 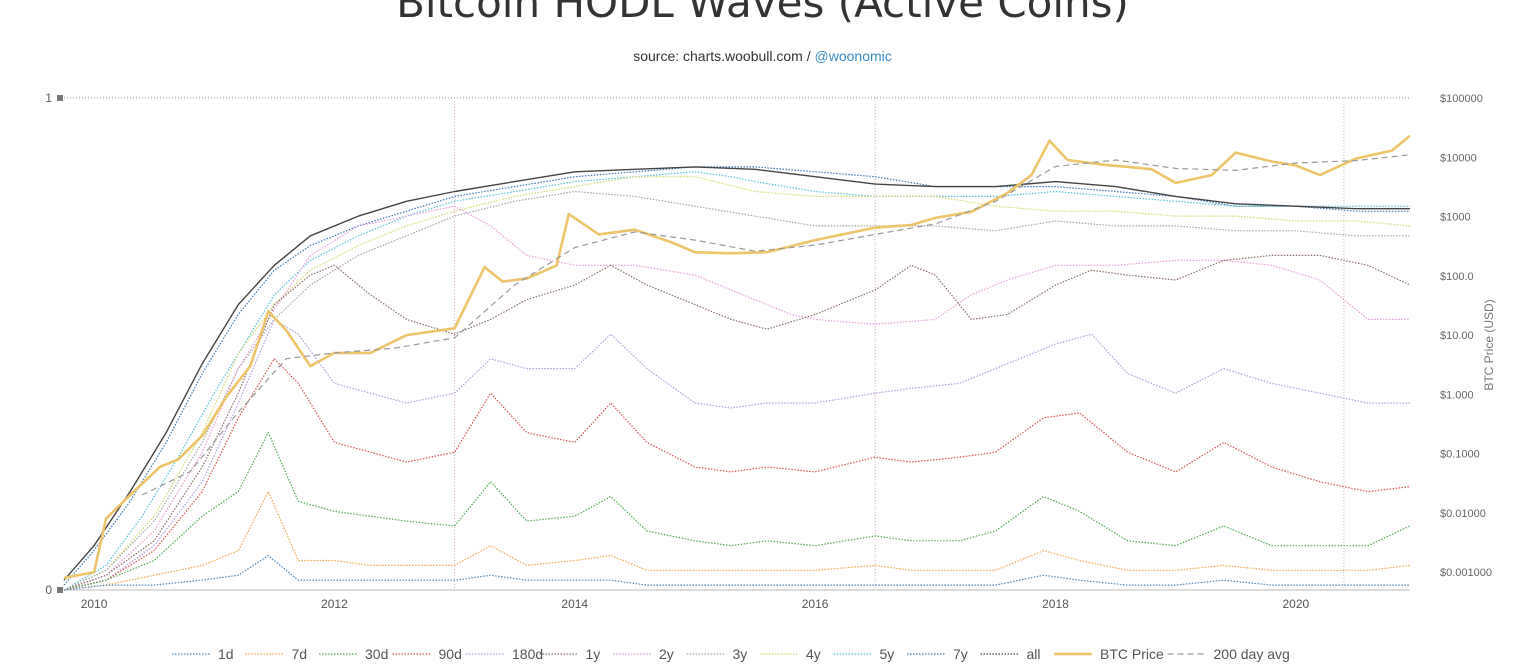 What do you see at coordinates (1295, 604) in the screenshot?
I see `x-tick-label: 2020` at bounding box center [1295, 604].